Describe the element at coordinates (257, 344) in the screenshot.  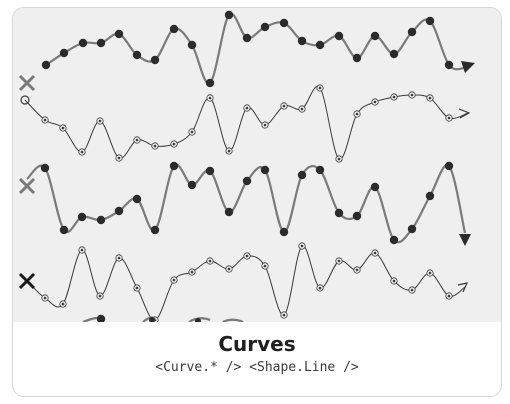
I see `card-title: Curves` at that location.